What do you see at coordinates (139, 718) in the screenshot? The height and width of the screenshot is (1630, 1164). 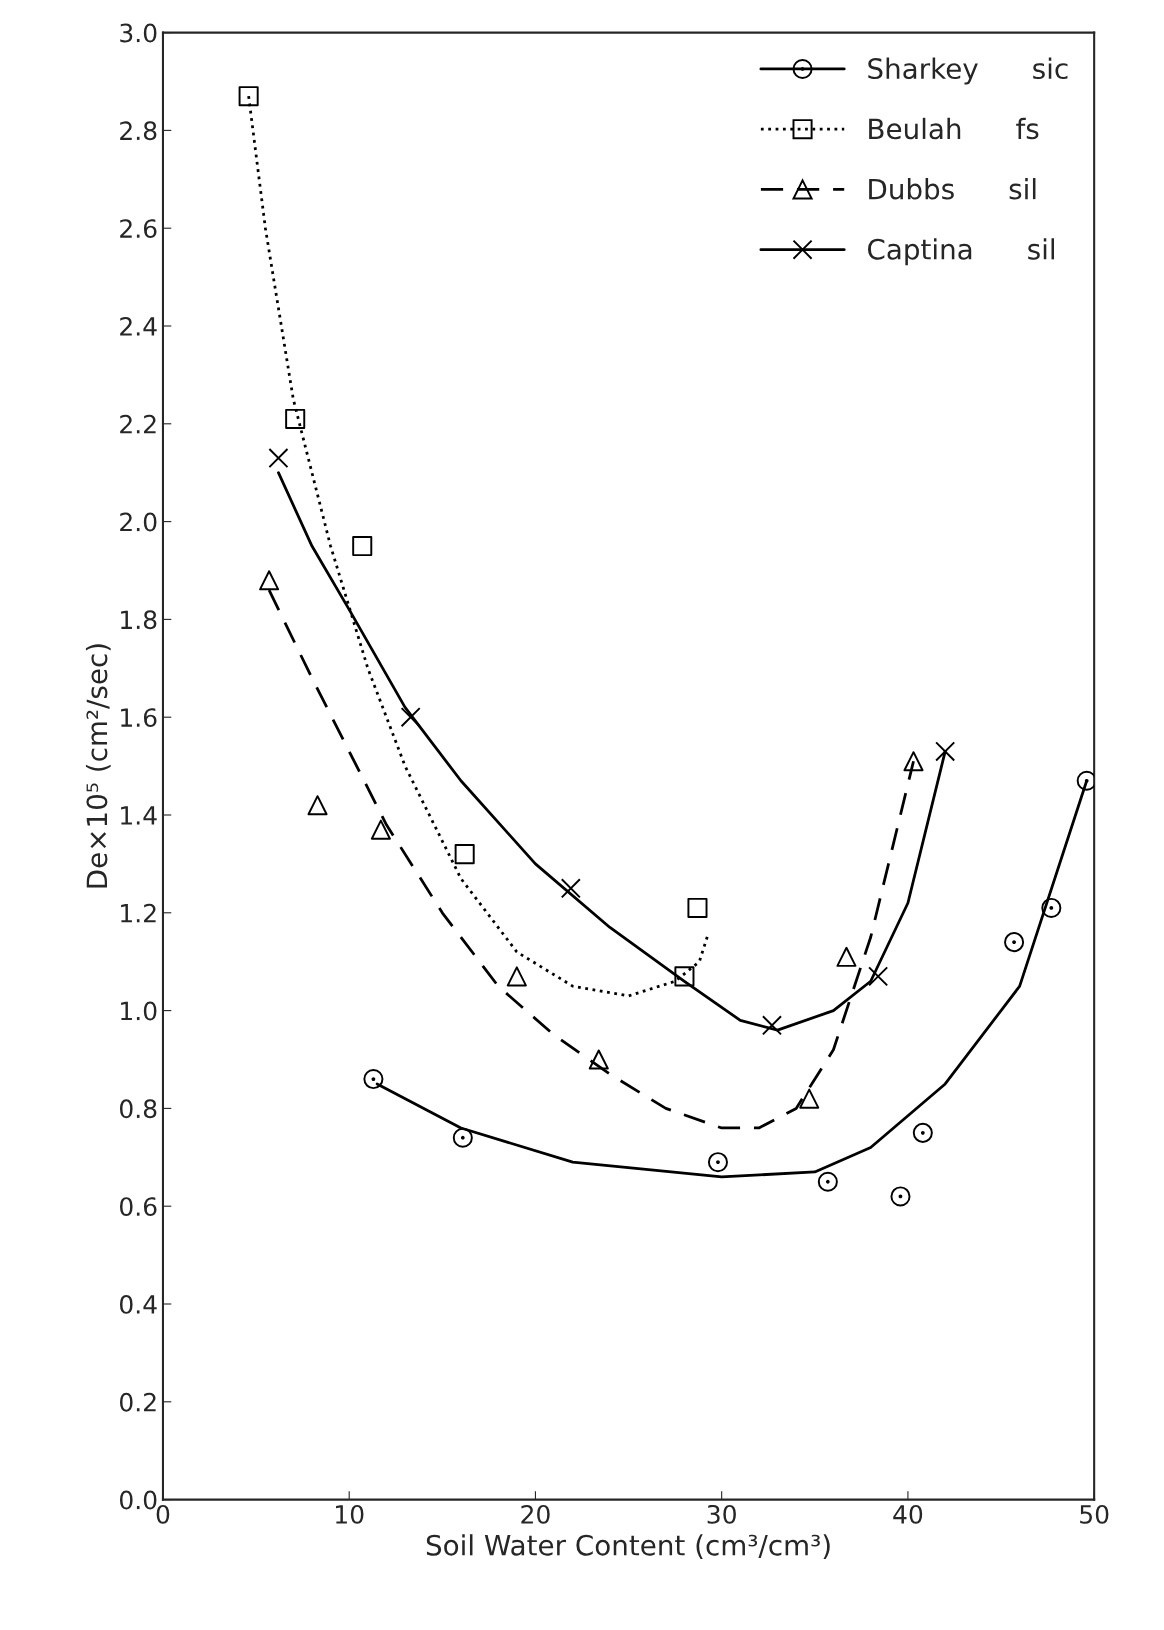 I see `y-tick-label: 1.6` at bounding box center [139, 718].